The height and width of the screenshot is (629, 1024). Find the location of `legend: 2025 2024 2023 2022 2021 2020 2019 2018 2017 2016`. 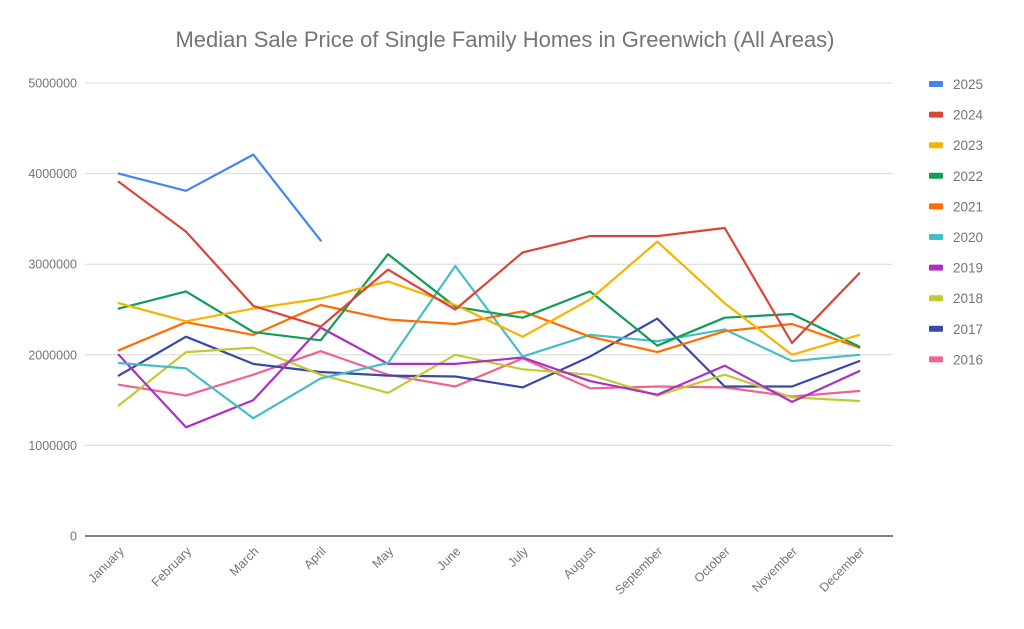

legend: 2025 2024 2023 2022 2021 2020 2019 2018 2017 2016 is located at coordinates (956, 222).